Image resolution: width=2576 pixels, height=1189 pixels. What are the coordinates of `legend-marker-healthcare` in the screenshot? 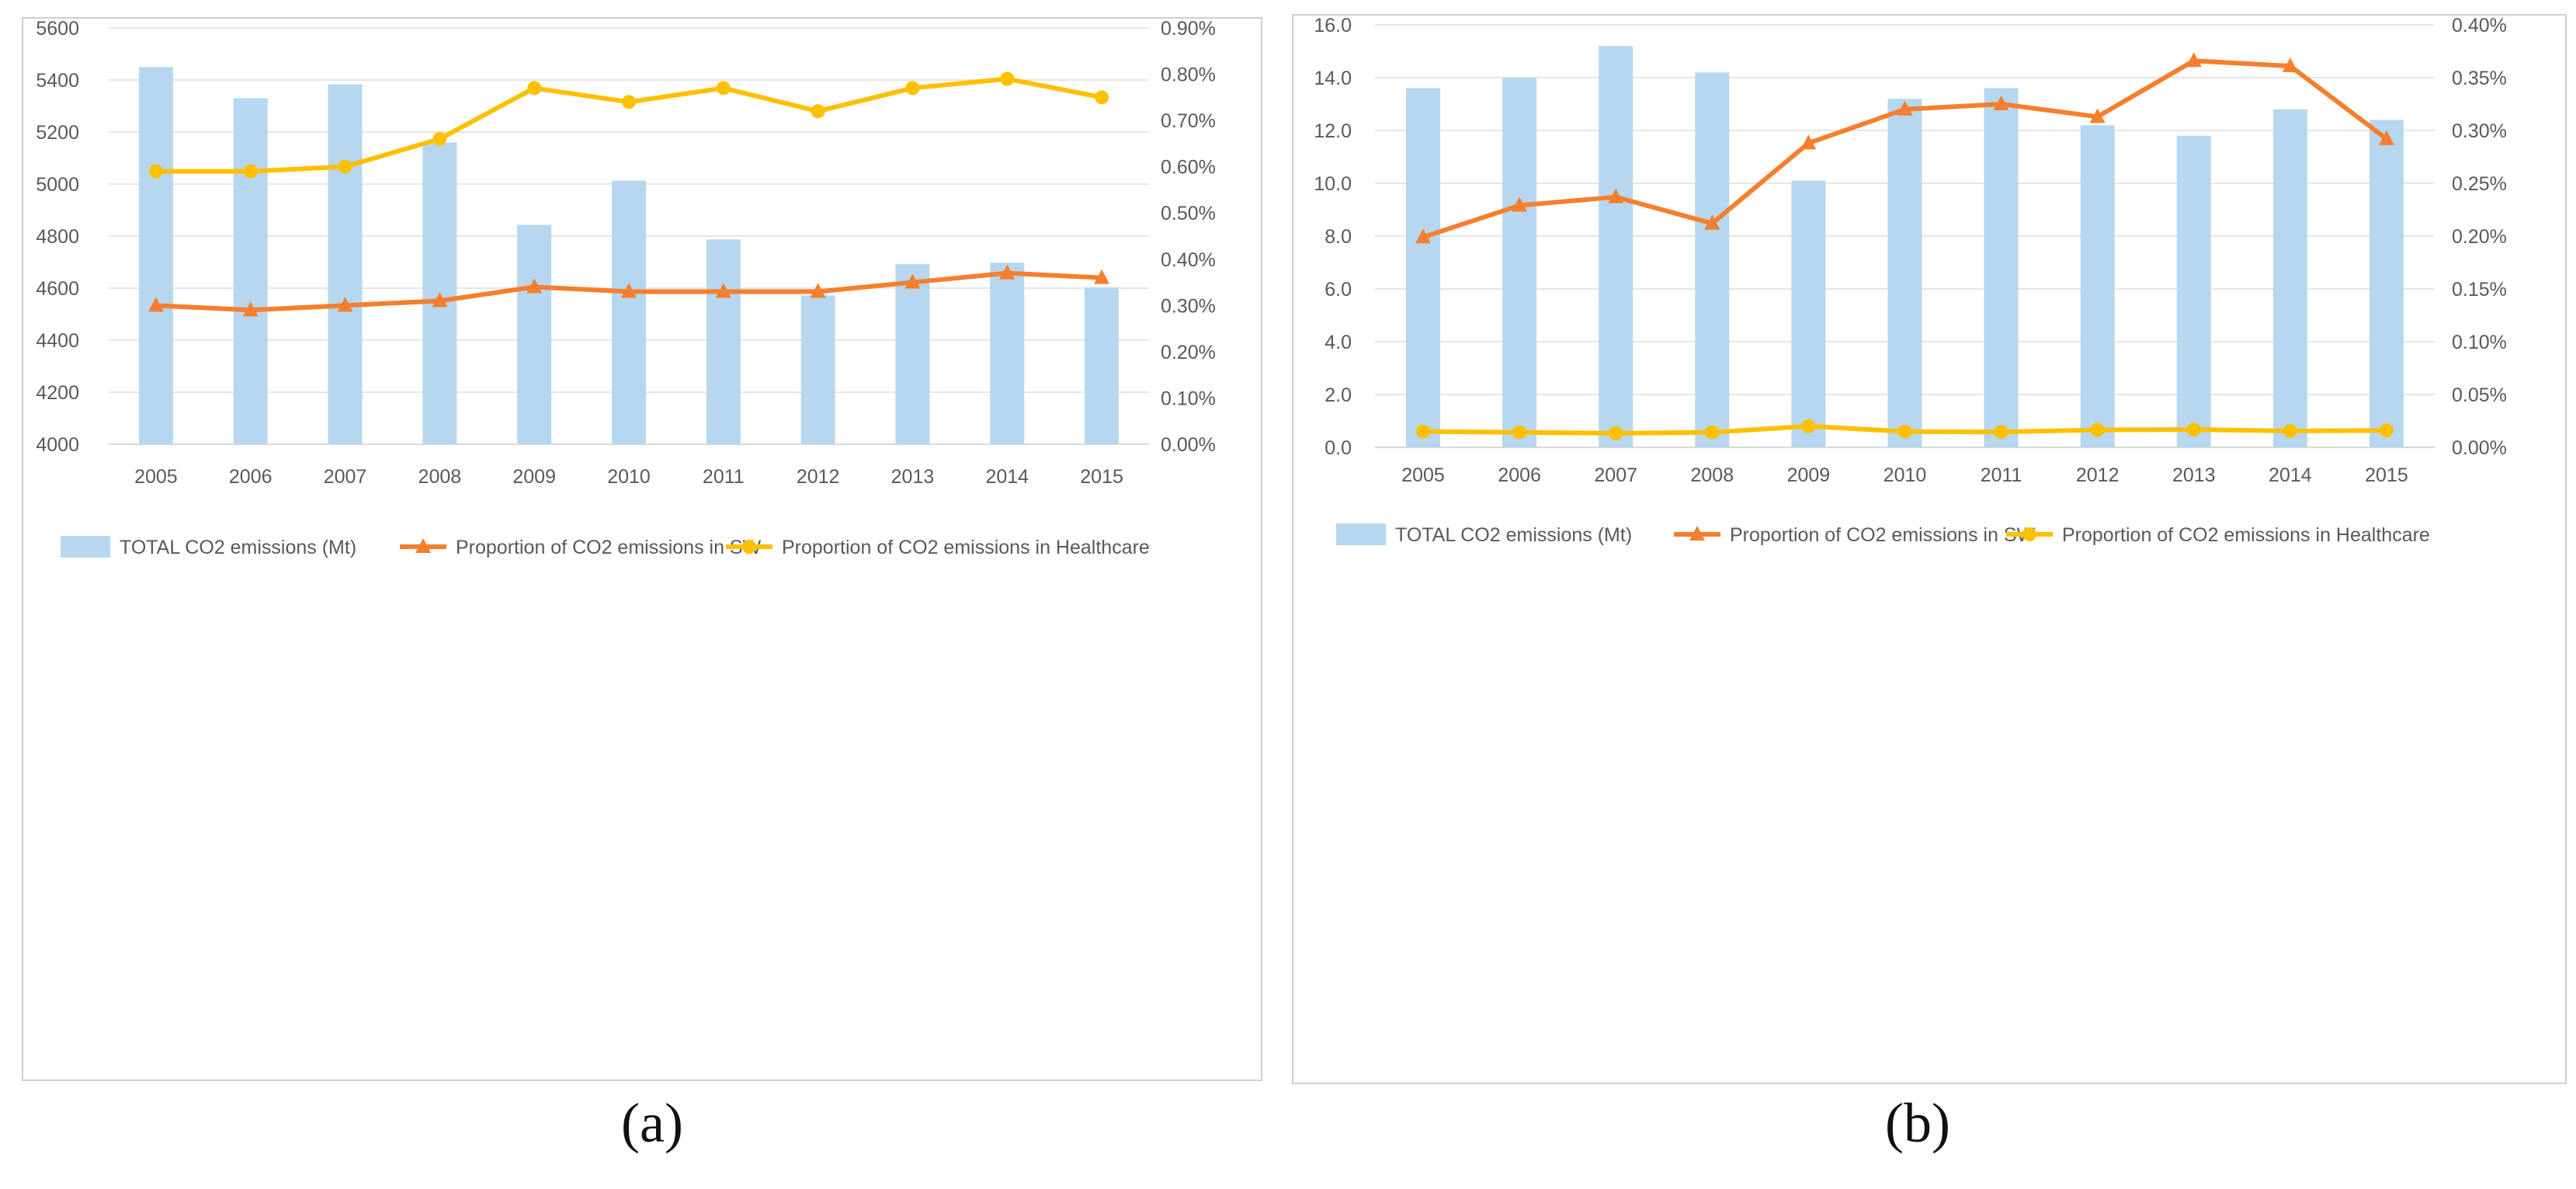 It's located at (749, 547).